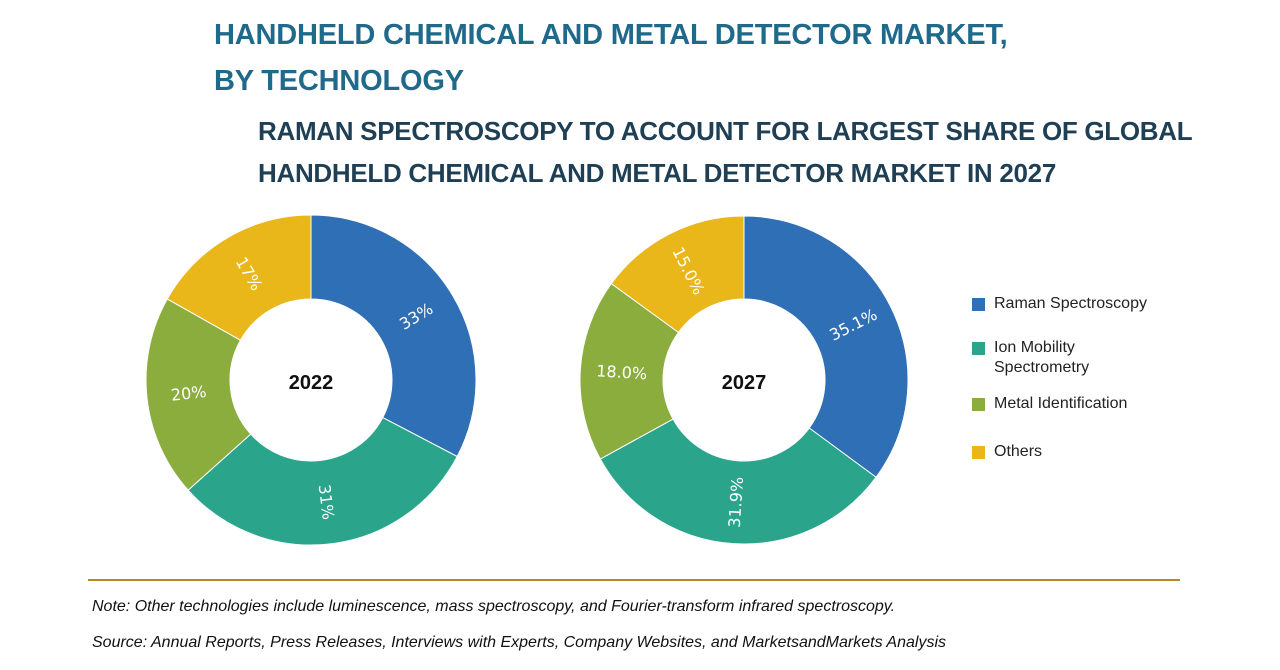 The image size is (1280, 670). I want to click on legend-label-raman: Raman Spectroscopy, so click(1070, 303).